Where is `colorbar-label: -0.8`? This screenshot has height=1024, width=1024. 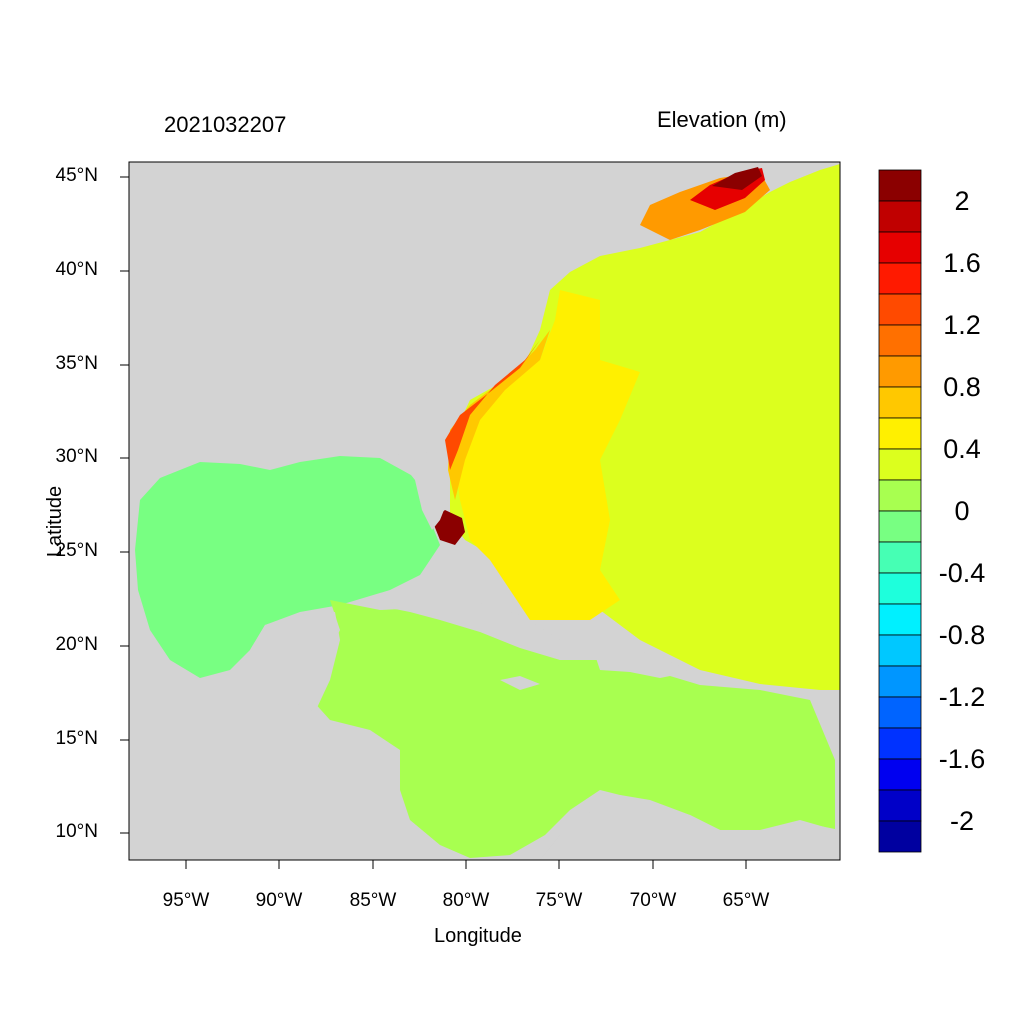
colorbar-label: -0.8 is located at coordinates (962, 635).